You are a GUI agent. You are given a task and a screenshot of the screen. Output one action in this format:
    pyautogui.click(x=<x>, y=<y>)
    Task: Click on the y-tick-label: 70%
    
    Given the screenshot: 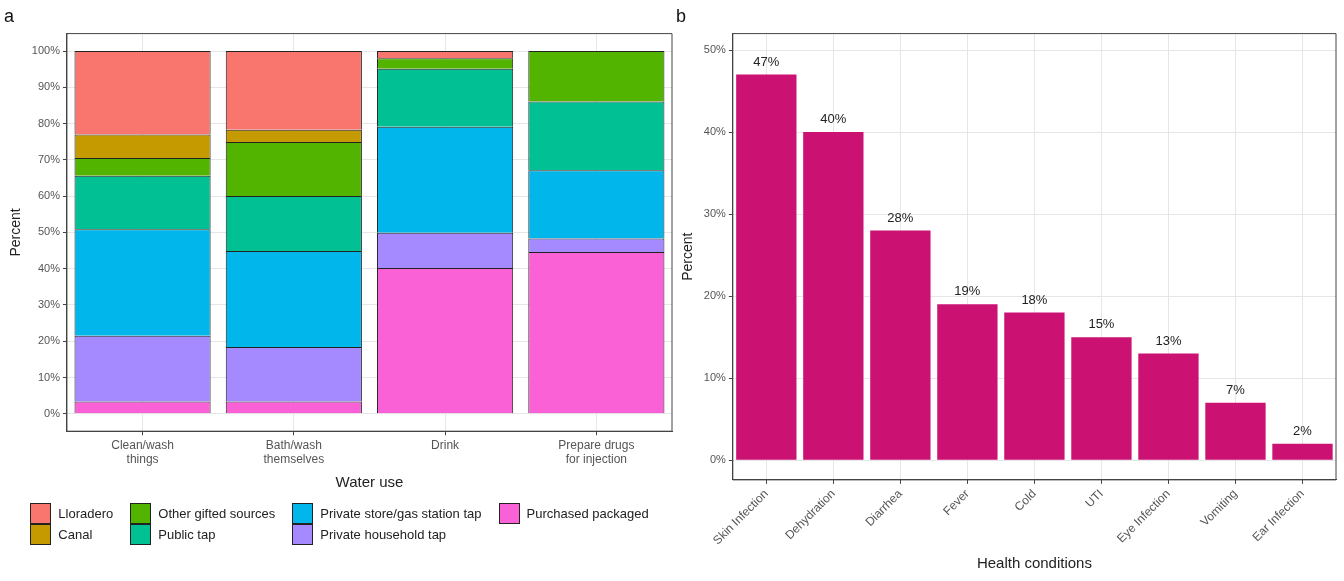 What is the action you would take?
    pyautogui.click(x=49, y=158)
    